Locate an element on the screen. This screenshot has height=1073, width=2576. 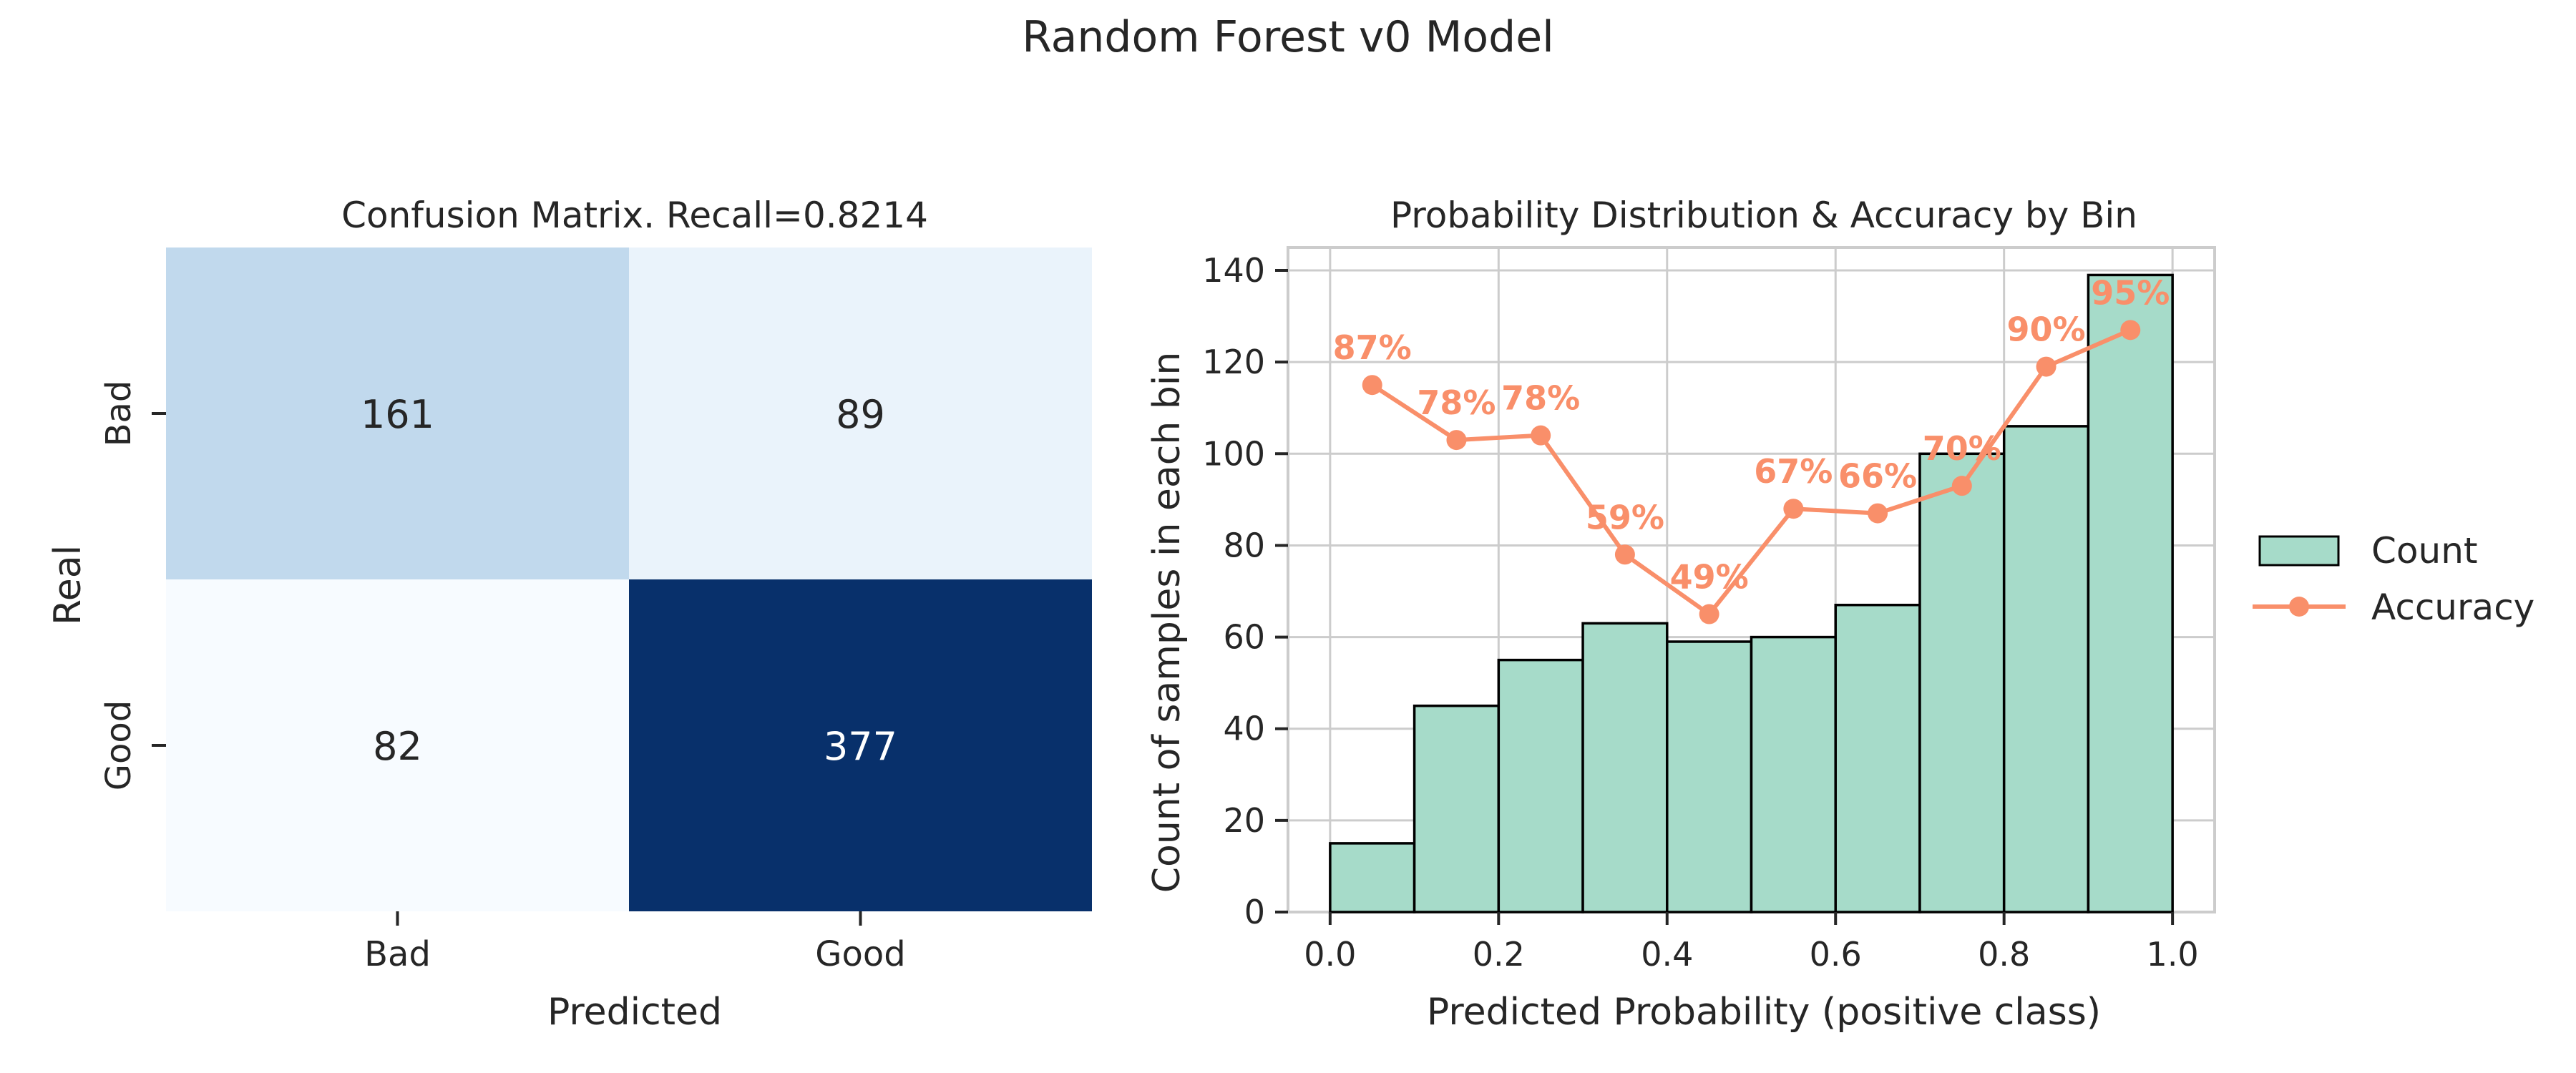
cm-ytick-label-0: Bad is located at coordinates (119, 414).